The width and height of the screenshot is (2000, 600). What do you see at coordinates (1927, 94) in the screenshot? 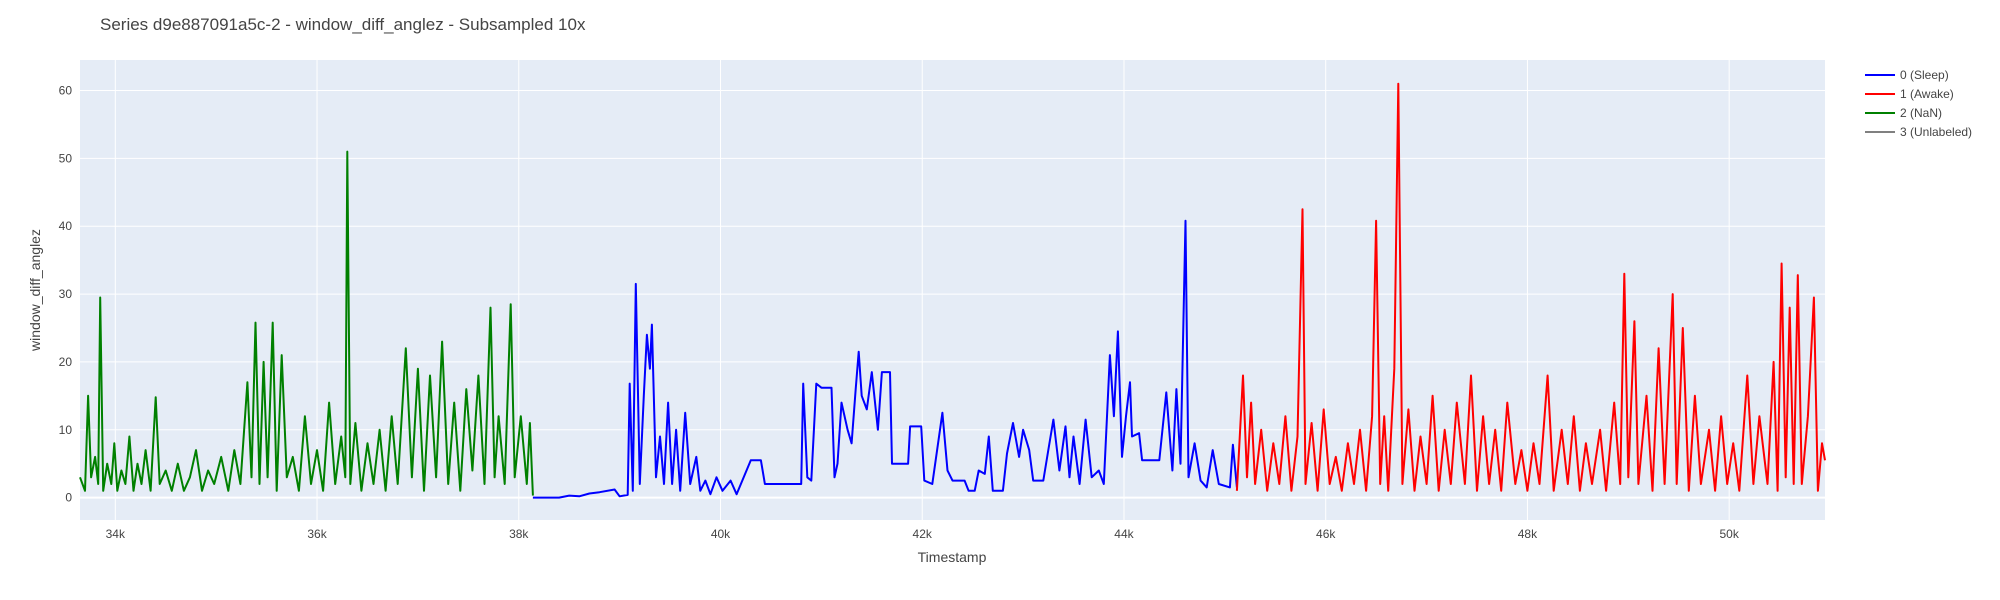
I see `legend-label: 1 (Awake)` at bounding box center [1927, 94].